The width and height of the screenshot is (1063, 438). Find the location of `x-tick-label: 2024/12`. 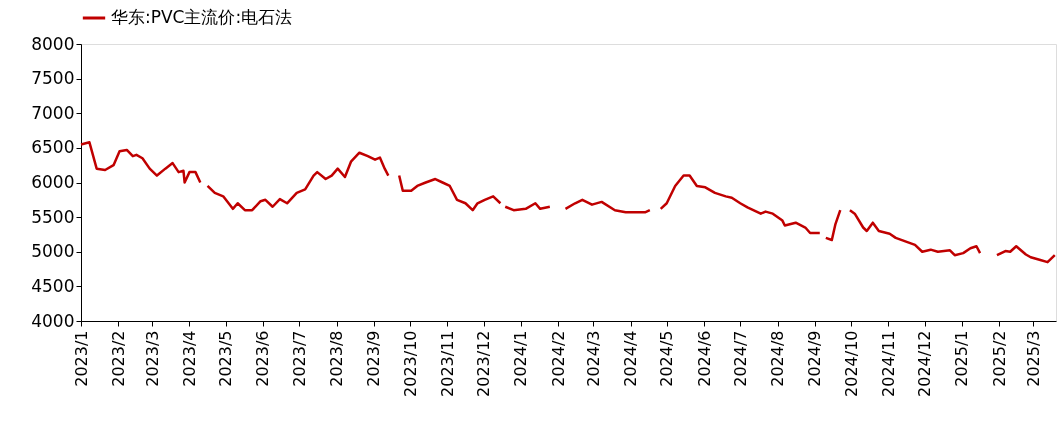

x-tick-label: 2024/12 is located at coordinates (925, 363).